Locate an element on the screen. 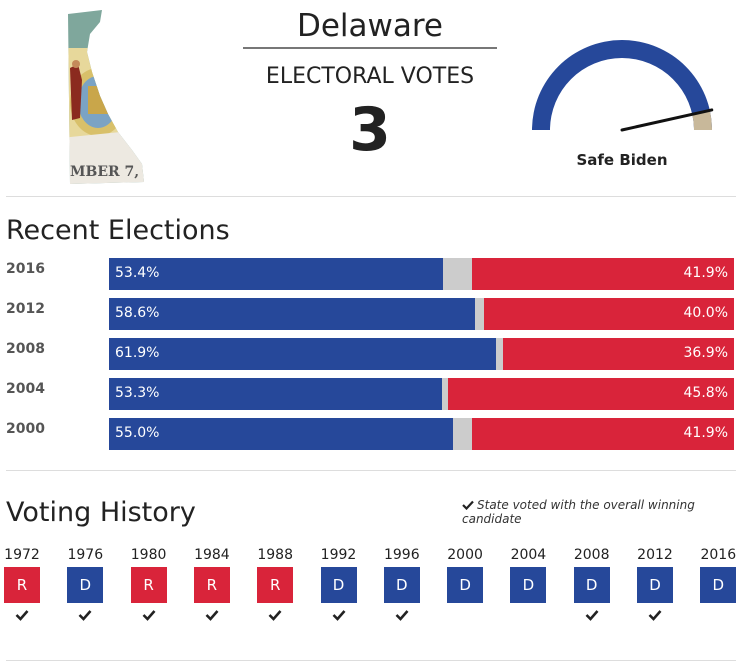 The height and width of the screenshot is (666, 740). dem-percent: 53.4% is located at coordinates (137, 273).